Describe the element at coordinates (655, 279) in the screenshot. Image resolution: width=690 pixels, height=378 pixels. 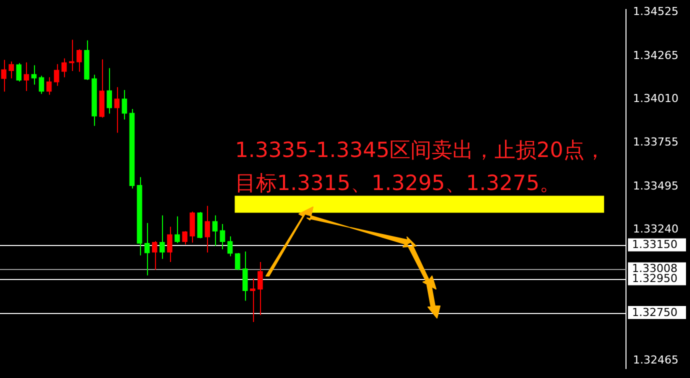
I see `ref-line-label: 1.32950` at that location.